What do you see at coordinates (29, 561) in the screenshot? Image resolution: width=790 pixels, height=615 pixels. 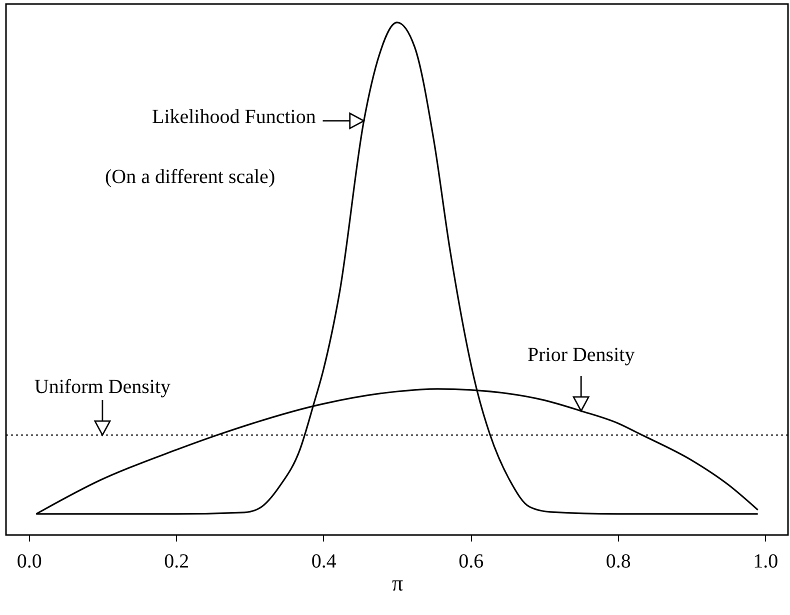 I see `x-tick-label: 0.0` at bounding box center [29, 561].